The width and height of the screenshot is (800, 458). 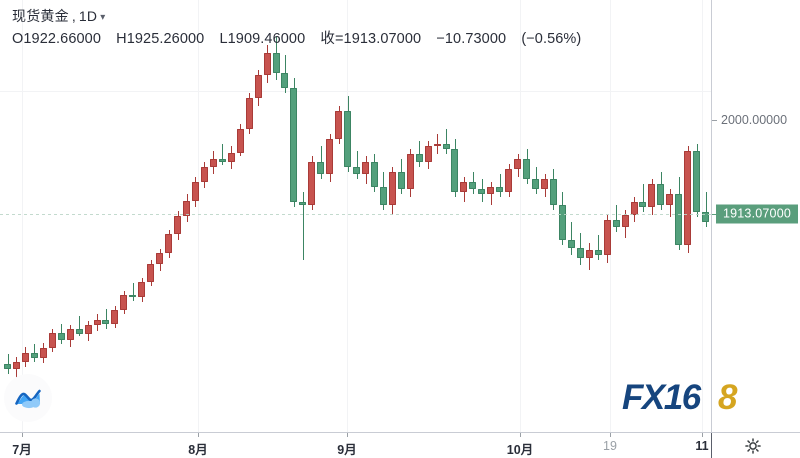 What do you see at coordinates (714, 120) in the screenshot?
I see `price-axis-tick` at bounding box center [714, 120].